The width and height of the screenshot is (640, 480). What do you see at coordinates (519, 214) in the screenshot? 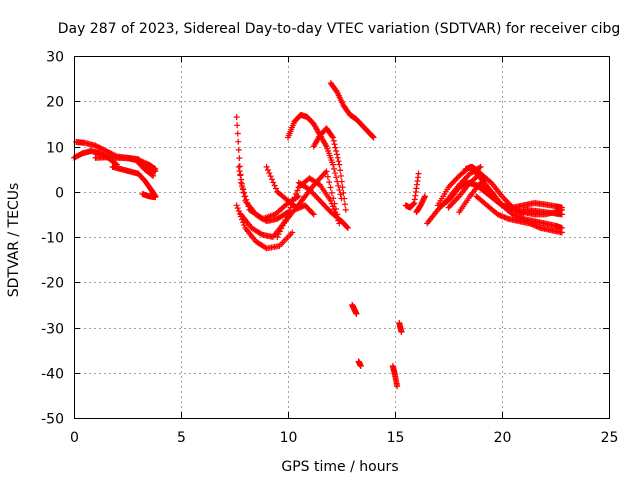
I see `series-arc-d8` at bounding box center [519, 214].